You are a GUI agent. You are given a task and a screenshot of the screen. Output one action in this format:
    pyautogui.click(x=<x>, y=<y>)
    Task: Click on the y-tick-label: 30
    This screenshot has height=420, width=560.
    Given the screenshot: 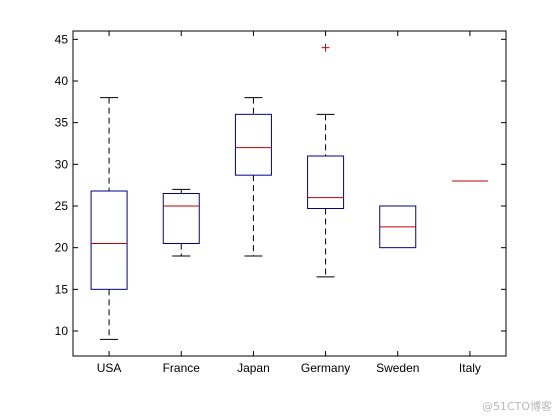 What is the action you would take?
    pyautogui.click(x=62, y=164)
    